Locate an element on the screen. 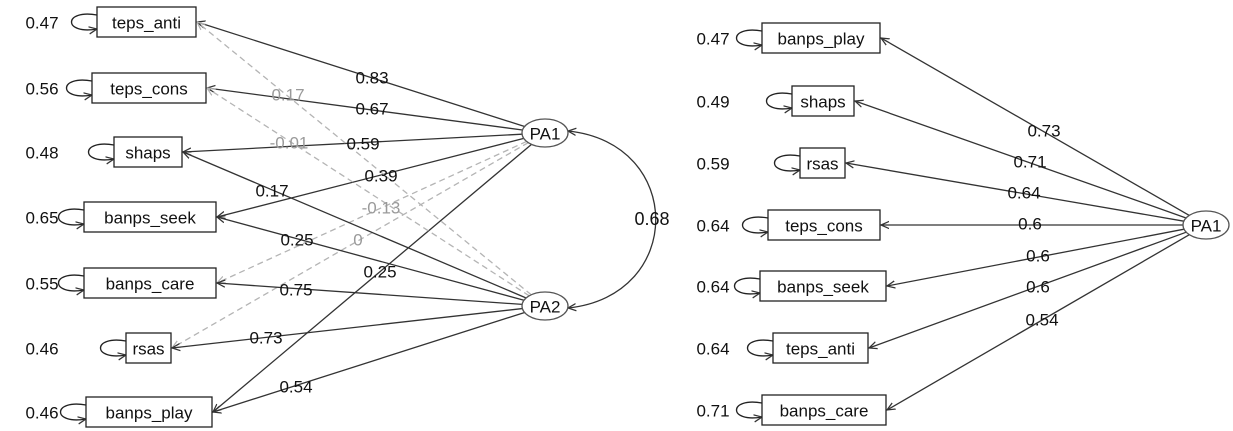 This screenshot has width=1233, height=431. right-indicator-shaps-residual-loop is located at coordinates (779, 100).